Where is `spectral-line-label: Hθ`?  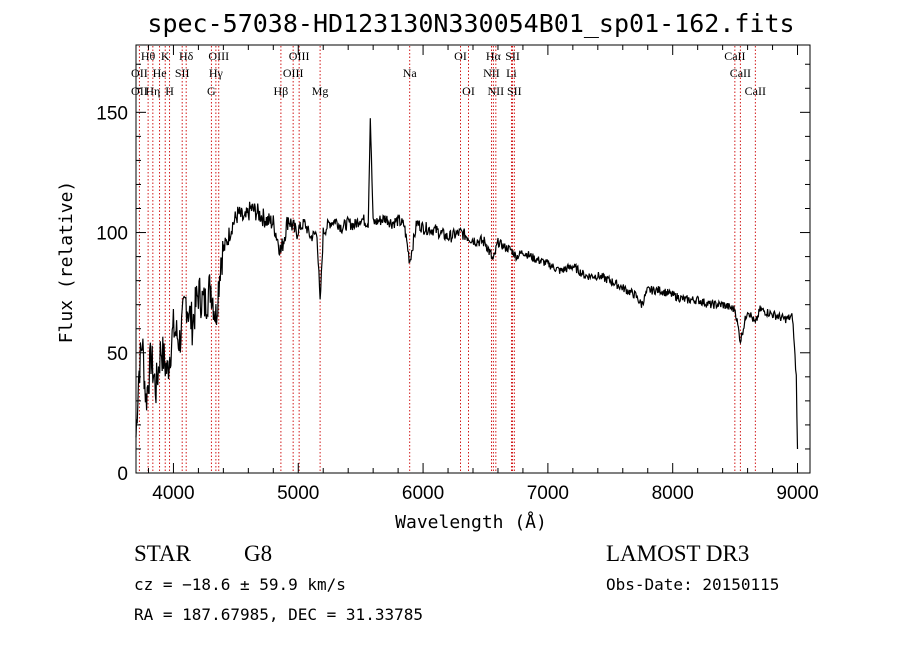
spectral-line-label: Hθ is located at coordinates (148, 56).